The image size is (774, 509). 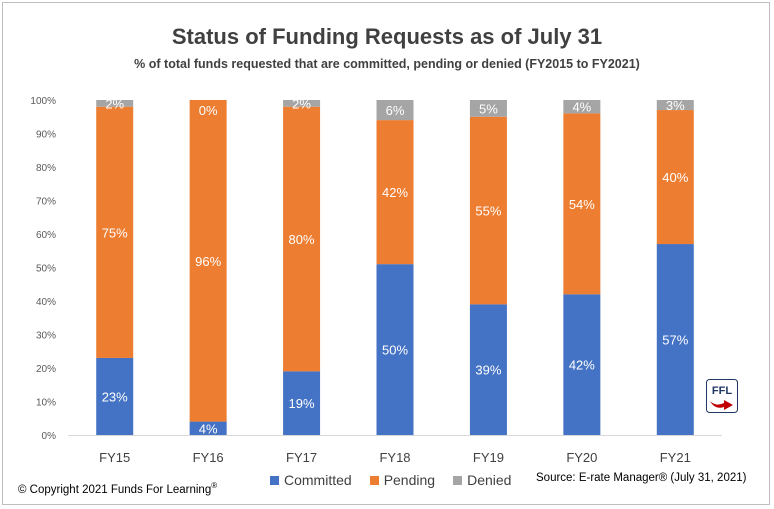 I want to click on legend-item-pending: Pending, so click(x=402, y=480).